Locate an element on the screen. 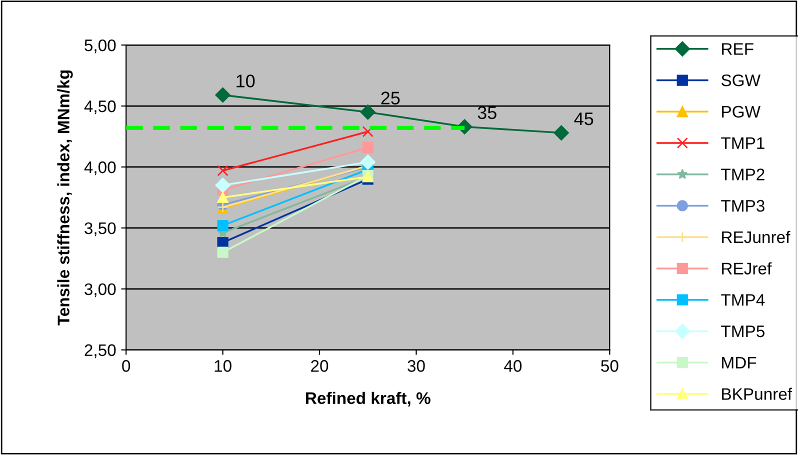 The image size is (798, 455). y-tick-label: 2,50 is located at coordinates (100, 351).